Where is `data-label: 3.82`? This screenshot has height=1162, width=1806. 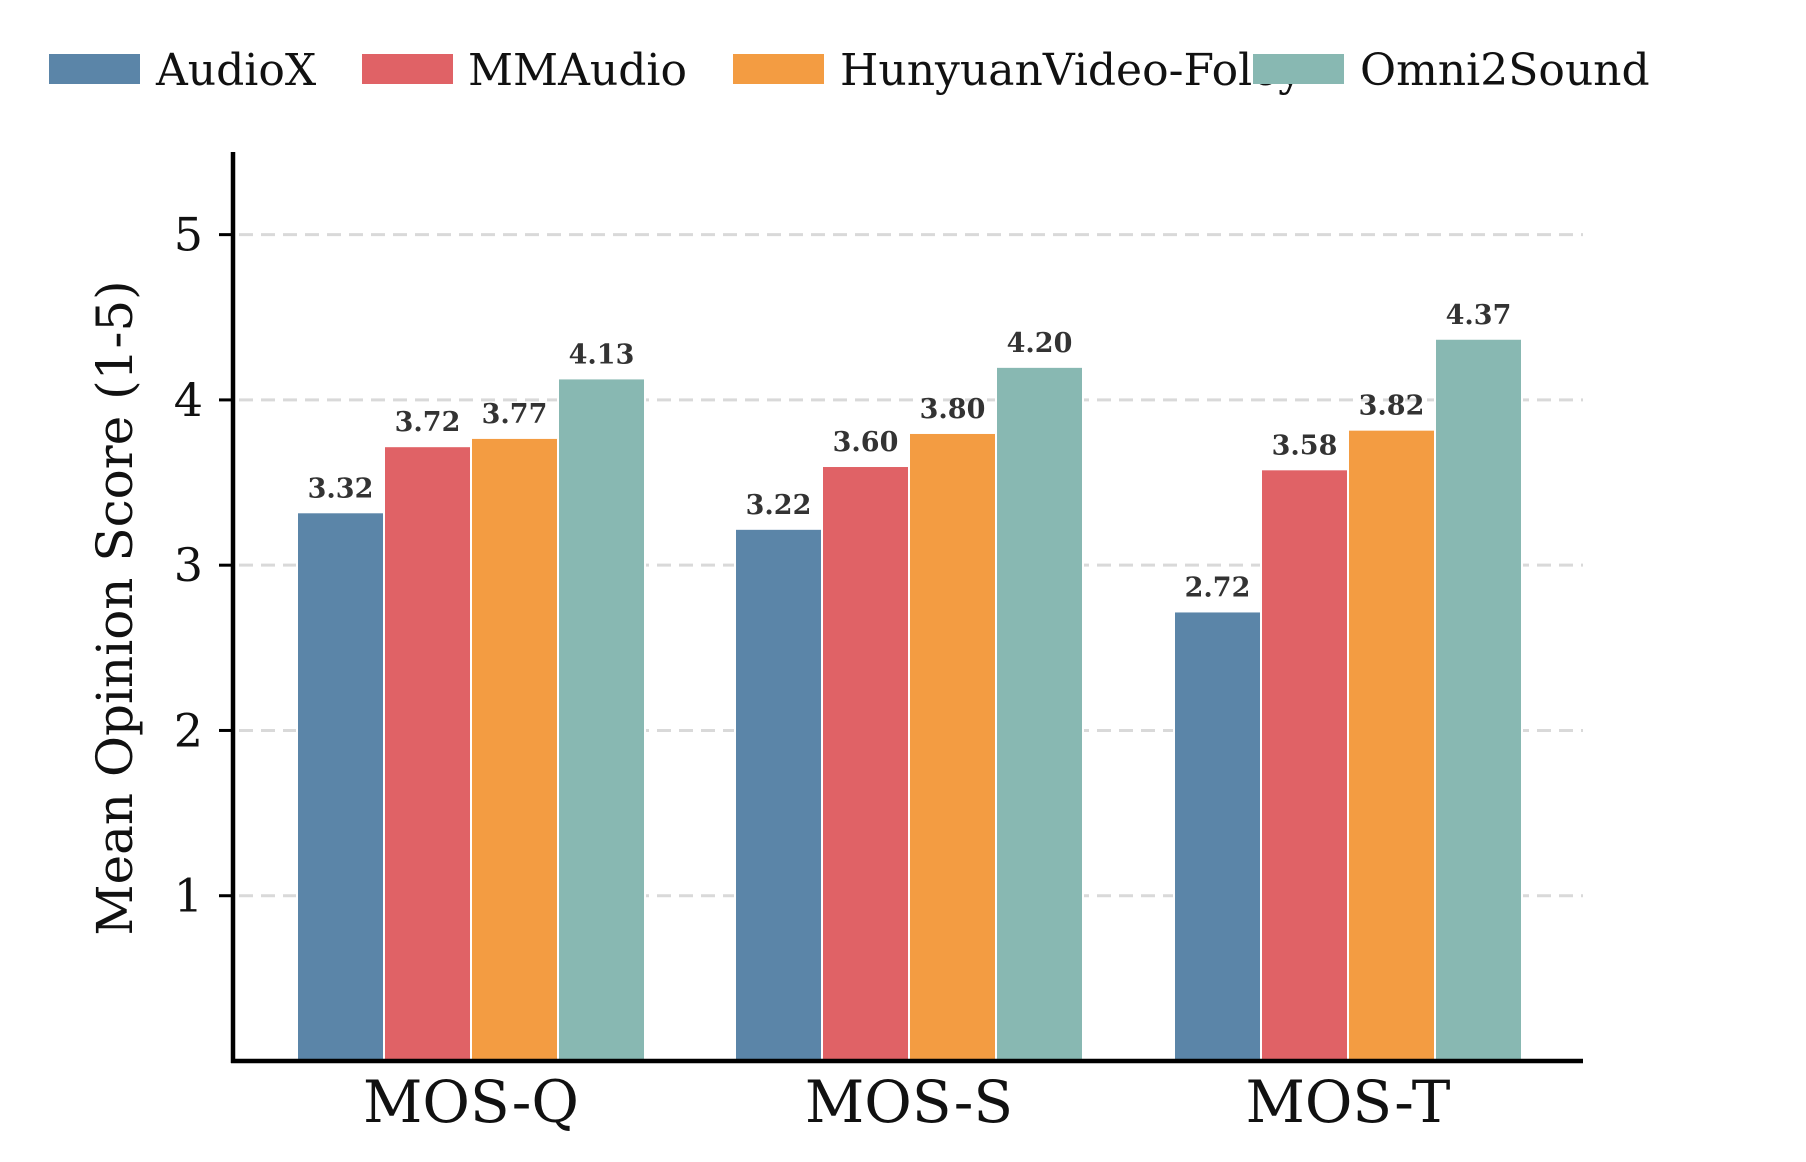 data-label: 3.82 is located at coordinates (1392, 406).